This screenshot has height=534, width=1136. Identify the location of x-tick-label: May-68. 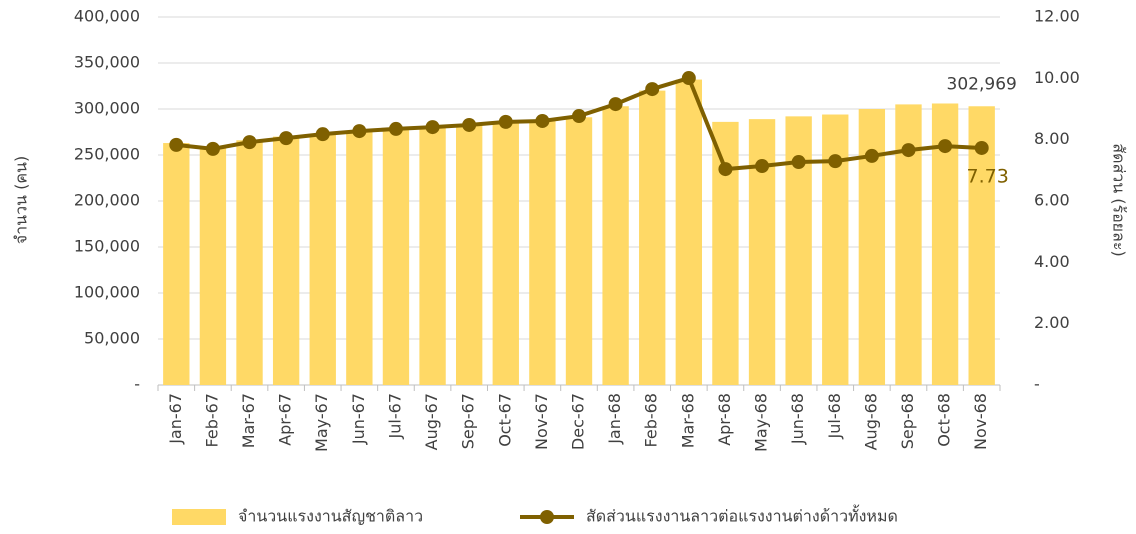
(761, 422).